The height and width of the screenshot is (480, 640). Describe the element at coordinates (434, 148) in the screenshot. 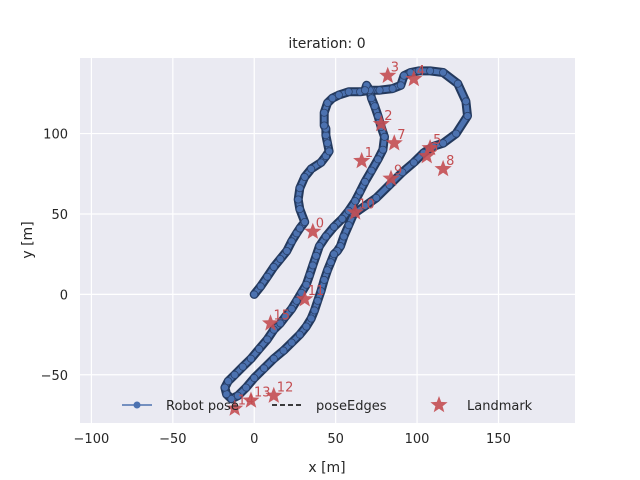

I see `landmark-label: 6` at that location.